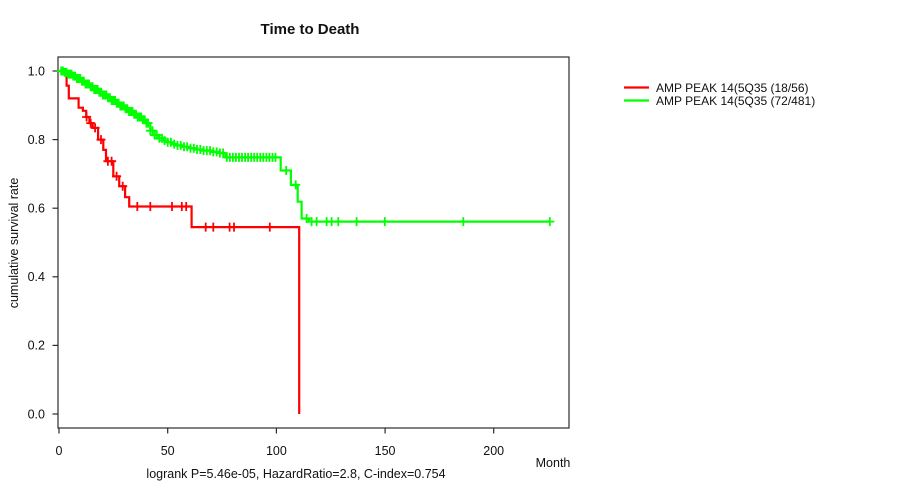 The height and width of the screenshot is (500, 900). Describe the element at coordinates (553, 463) in the screenshot. I see `x-axis-label: Month` at that location.